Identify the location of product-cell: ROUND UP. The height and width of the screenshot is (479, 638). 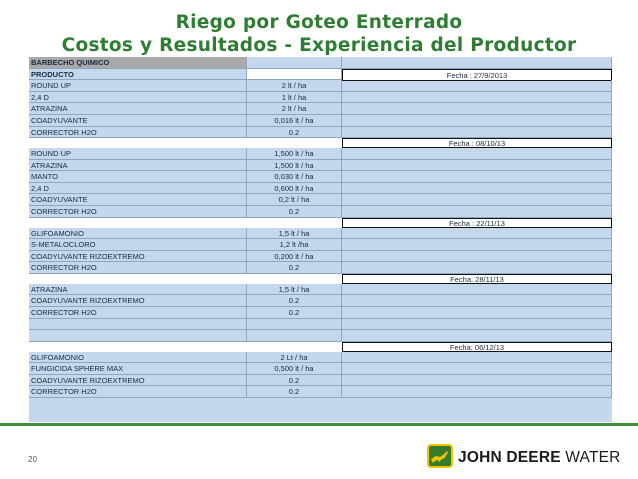
(138, 86).